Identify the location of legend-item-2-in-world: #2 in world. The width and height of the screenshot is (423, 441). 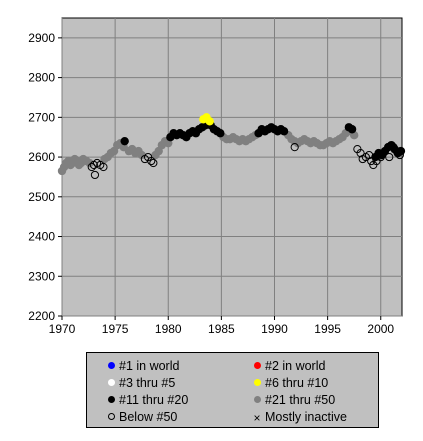
(288, 366).